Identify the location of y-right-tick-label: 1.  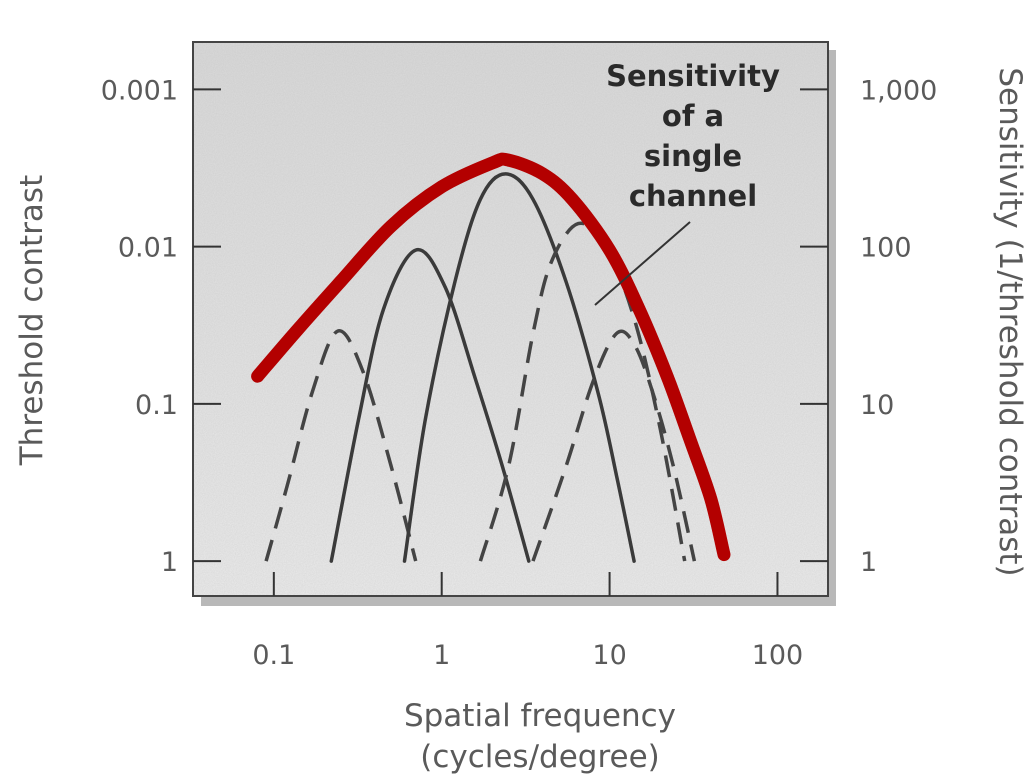
(868, 562).